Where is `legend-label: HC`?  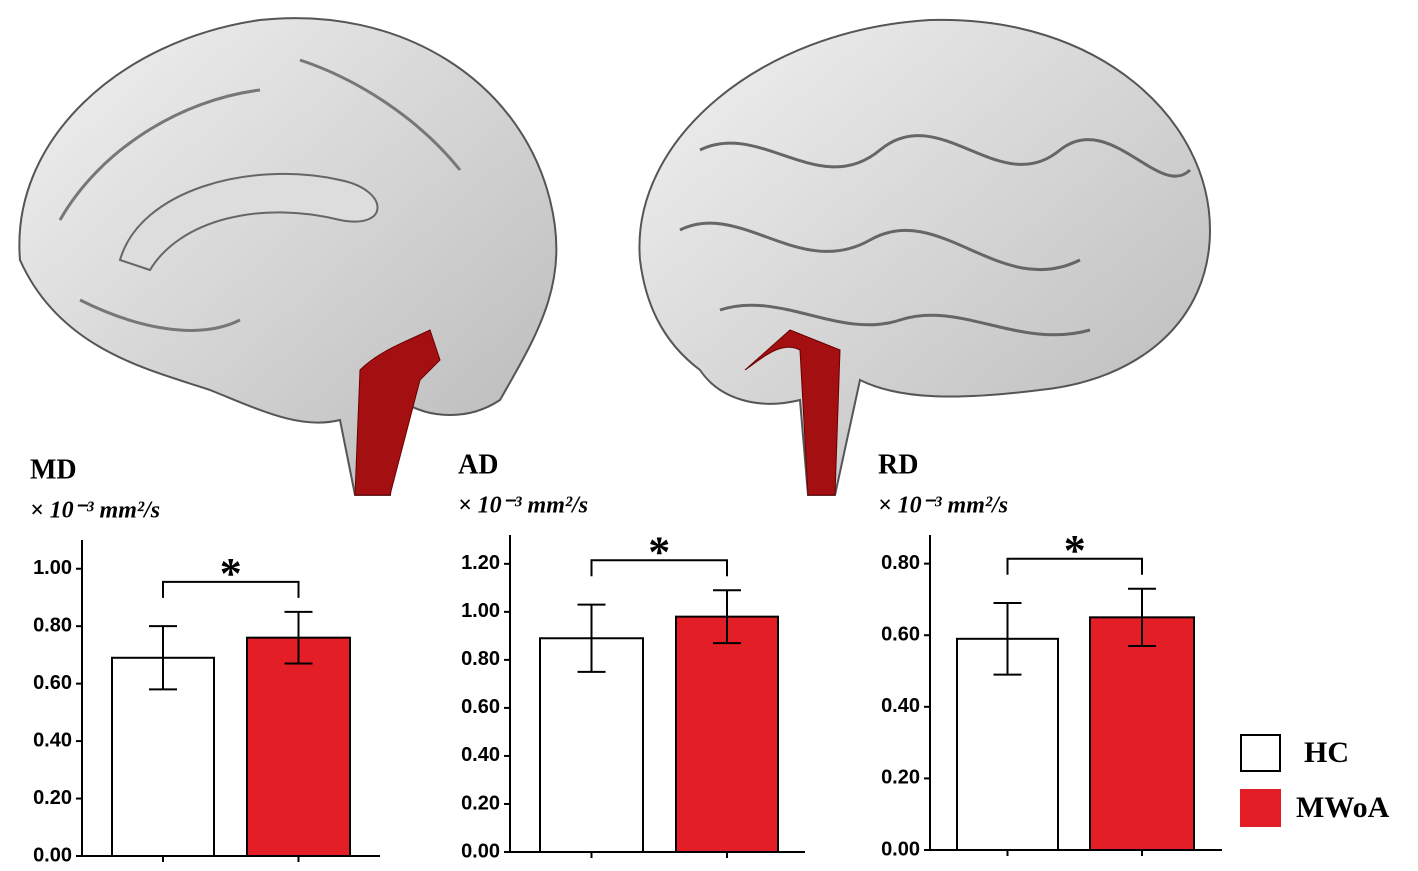
legend-label: HC is located at coordinates (1326, 752).